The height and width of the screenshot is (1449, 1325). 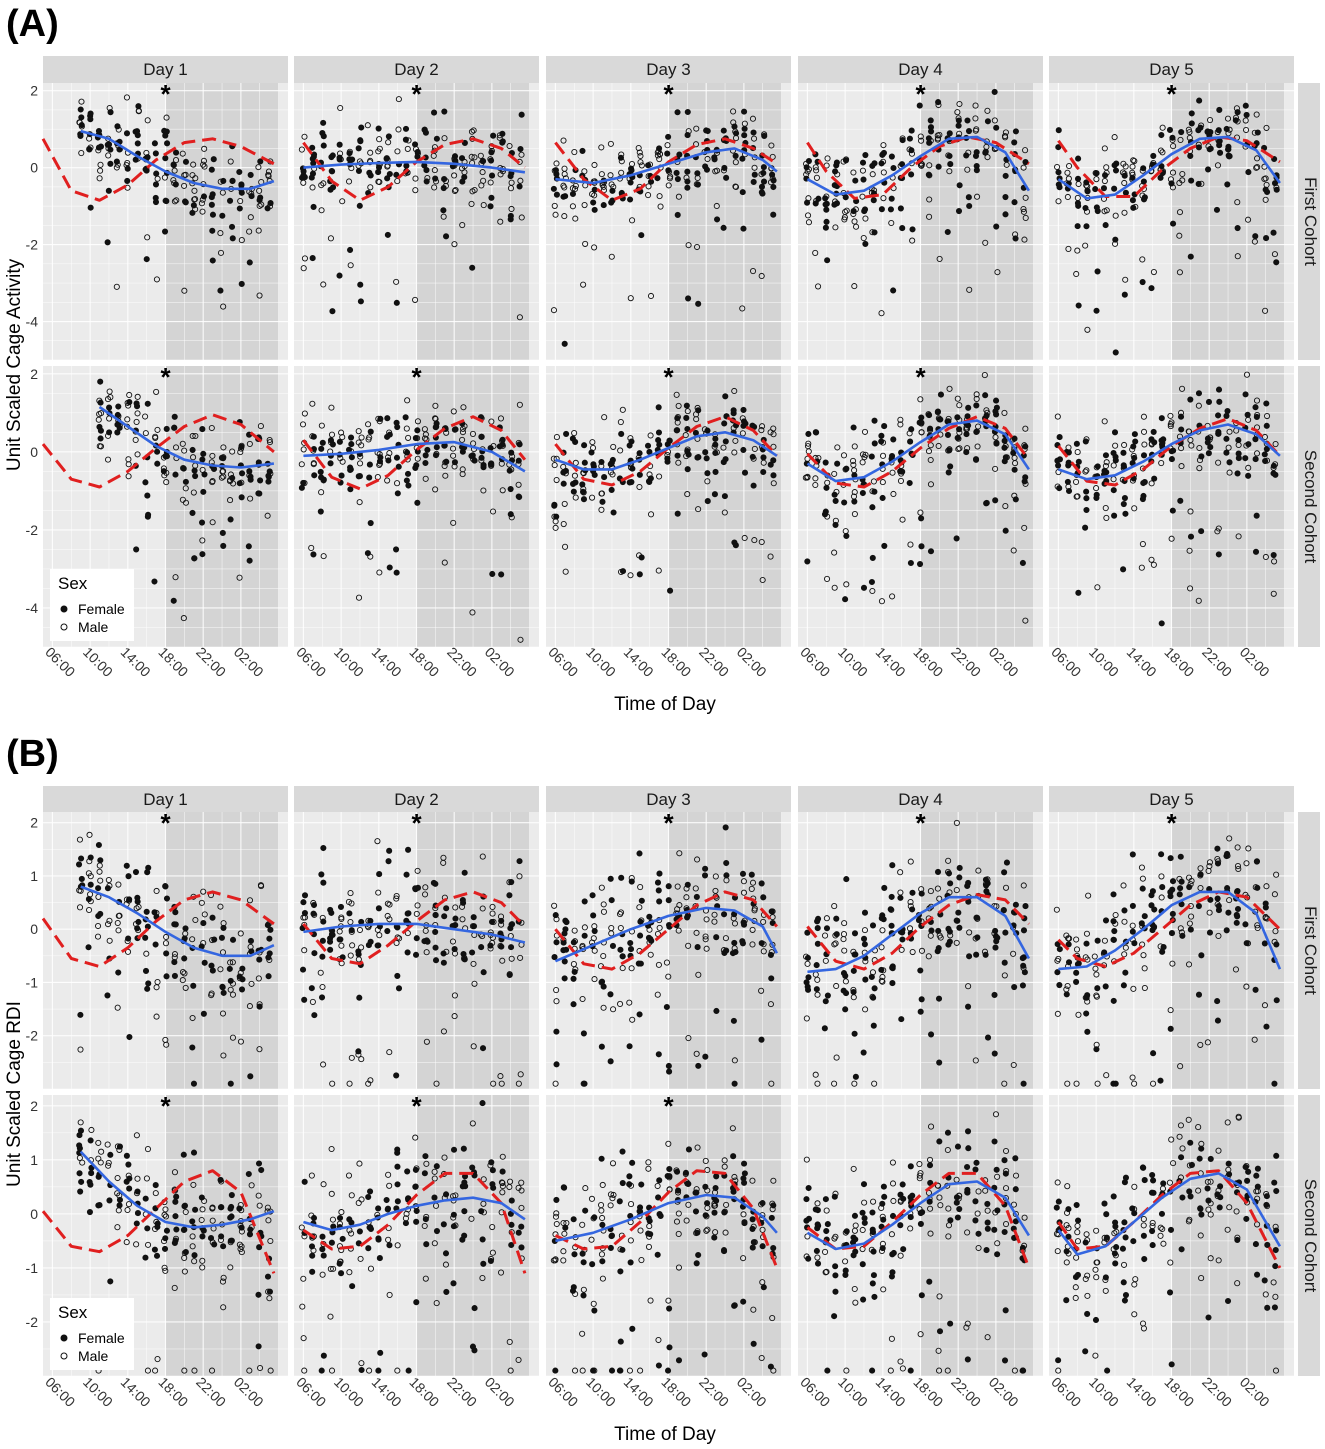 What do you see at coordinates (211, 662) in the screenshot?
I see `x-tick-label: 22:00` at bounding box center [211, 662].